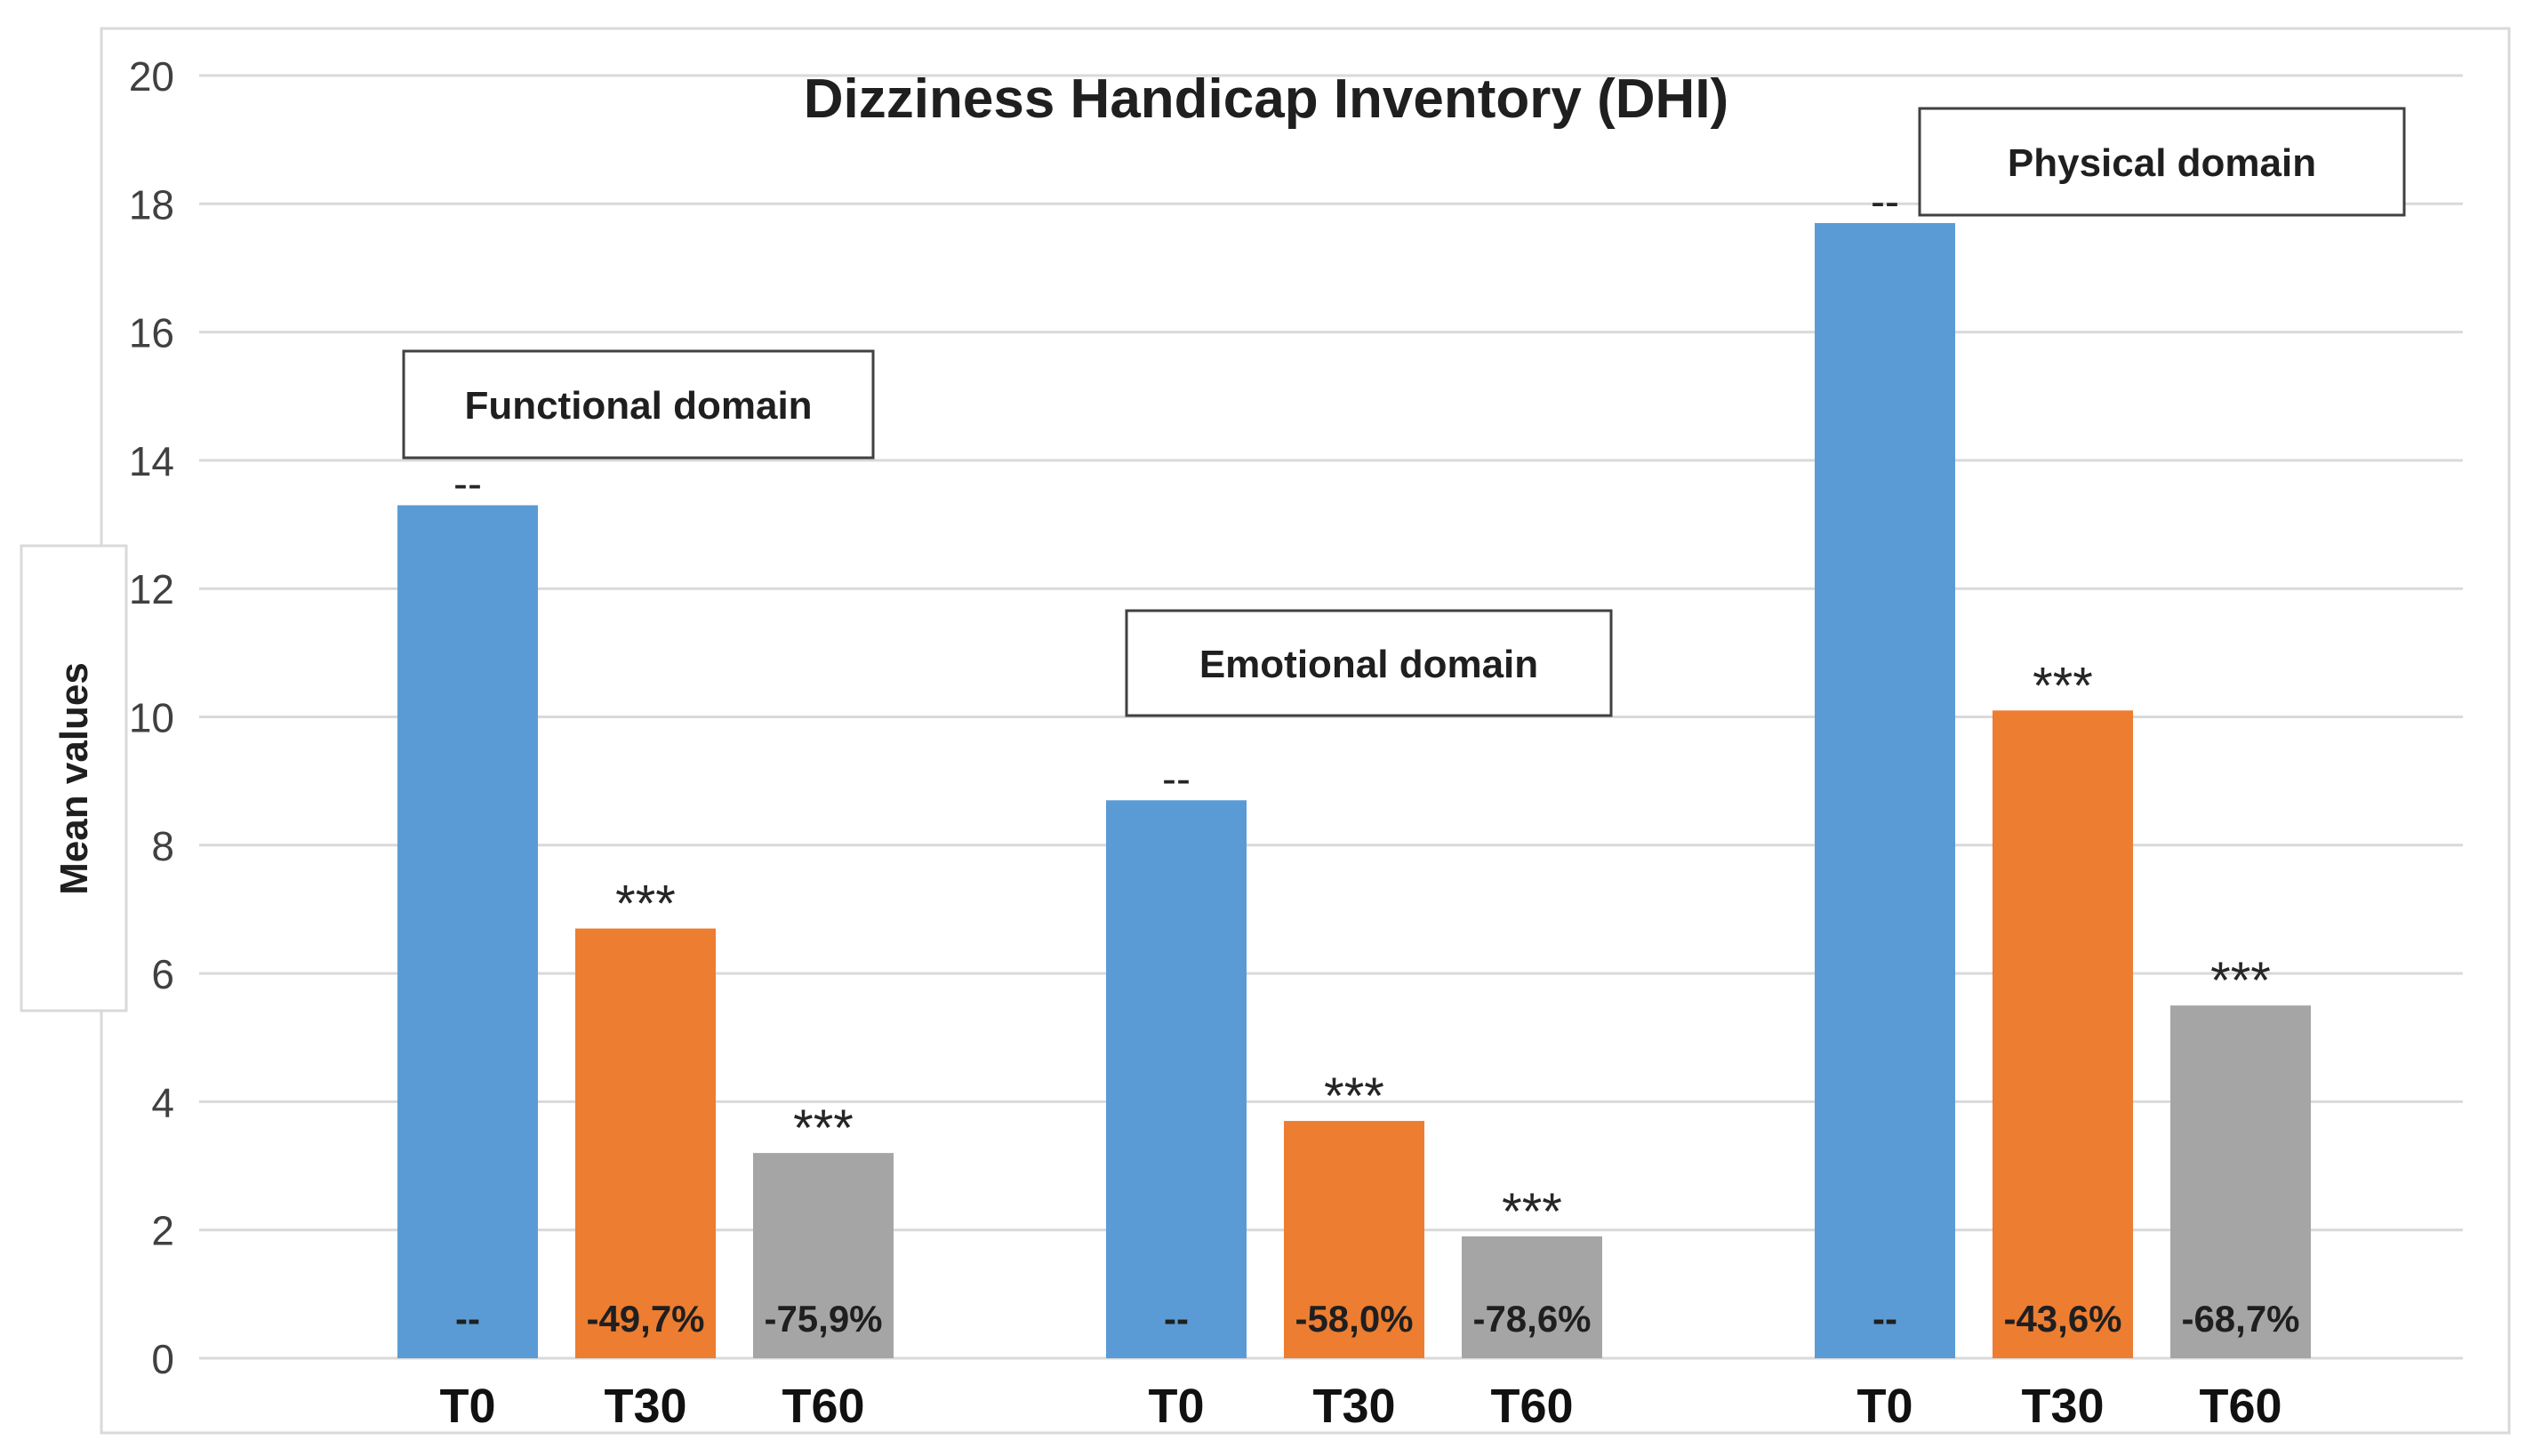  I want to click on y-tick-label: 2, so click(163, 1231).